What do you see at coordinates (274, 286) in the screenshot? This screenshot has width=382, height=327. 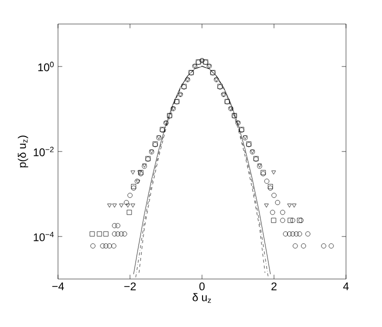 I see `x-tick-label: 2` at bounding box center [274, 286].